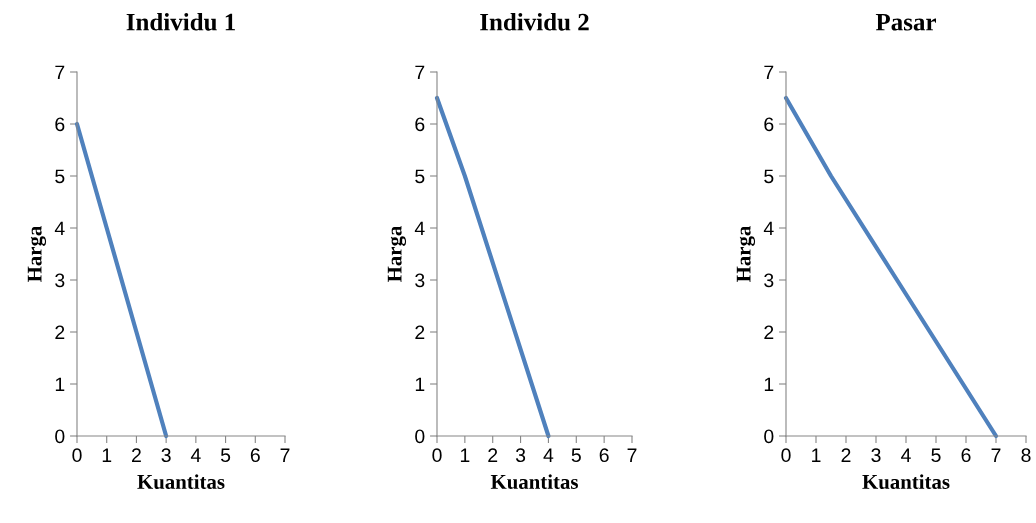 The width and height of the screenshot is (1036, 523). What do you see at coordinates (906, 22) in the screenshot?
I see `chart-title: Pasar` at bounding box center [906, 22].